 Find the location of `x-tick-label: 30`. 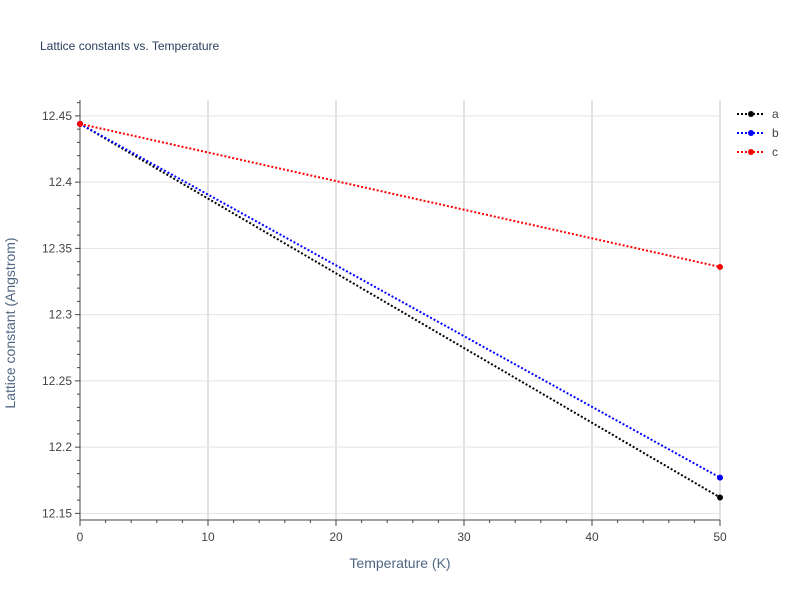

x-tick-label: 30 is located at coordinates (464, 537).